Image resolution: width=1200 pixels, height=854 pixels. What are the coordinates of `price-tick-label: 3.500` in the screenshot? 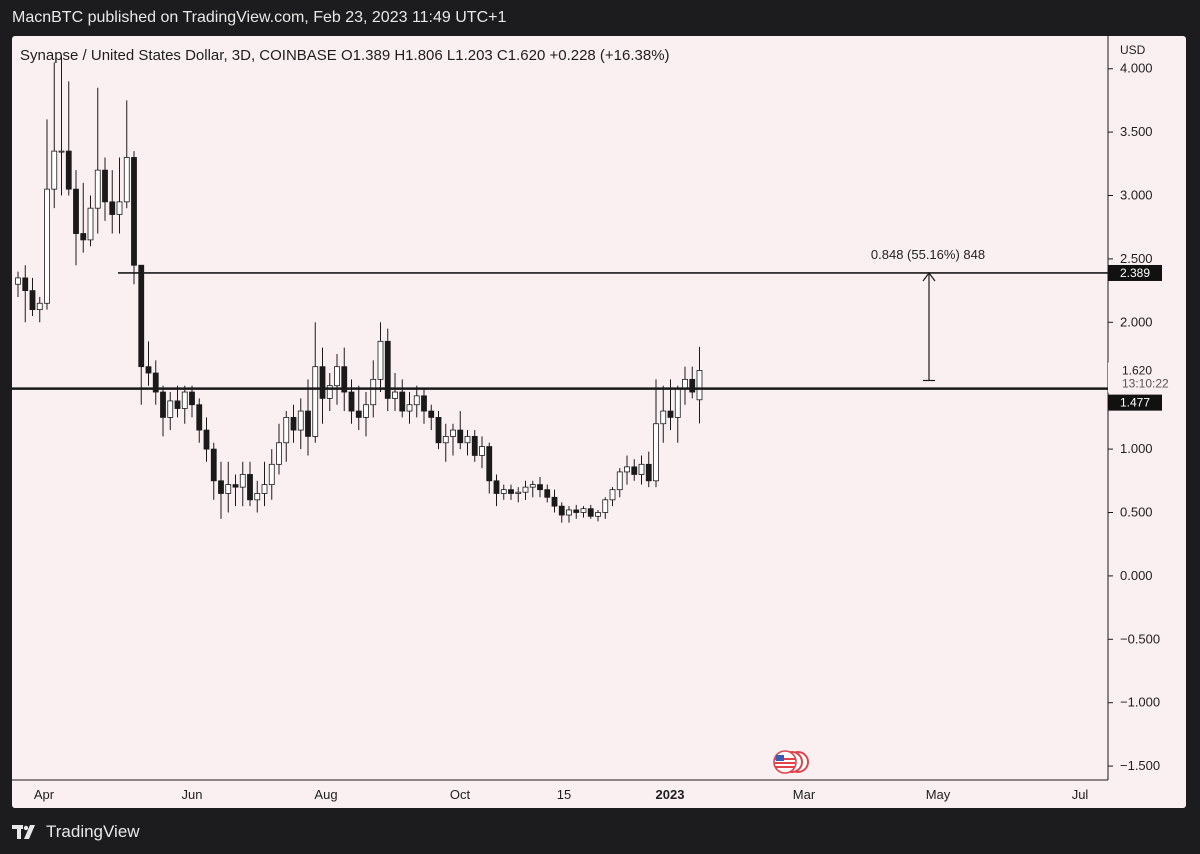 It's located at (1136, 131).